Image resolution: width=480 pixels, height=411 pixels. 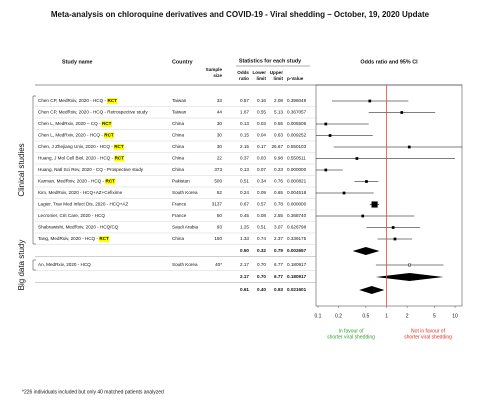 What do you see at coordinates (220, 158) in the screenshot?
I see `sample-size: 22` at bounding box center [220, 158].